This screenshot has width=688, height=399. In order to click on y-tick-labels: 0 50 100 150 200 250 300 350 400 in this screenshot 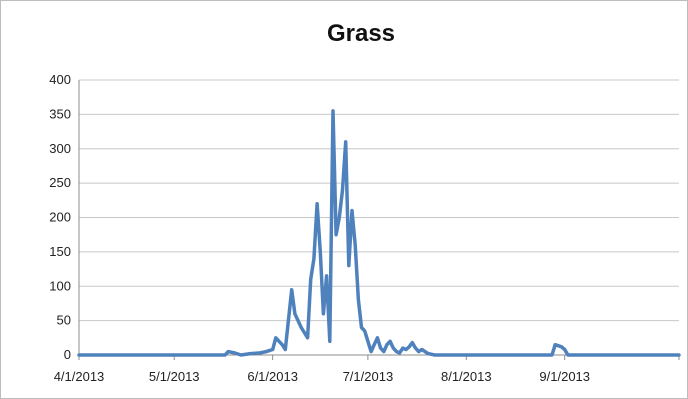, I will do `click(60, 217)`.